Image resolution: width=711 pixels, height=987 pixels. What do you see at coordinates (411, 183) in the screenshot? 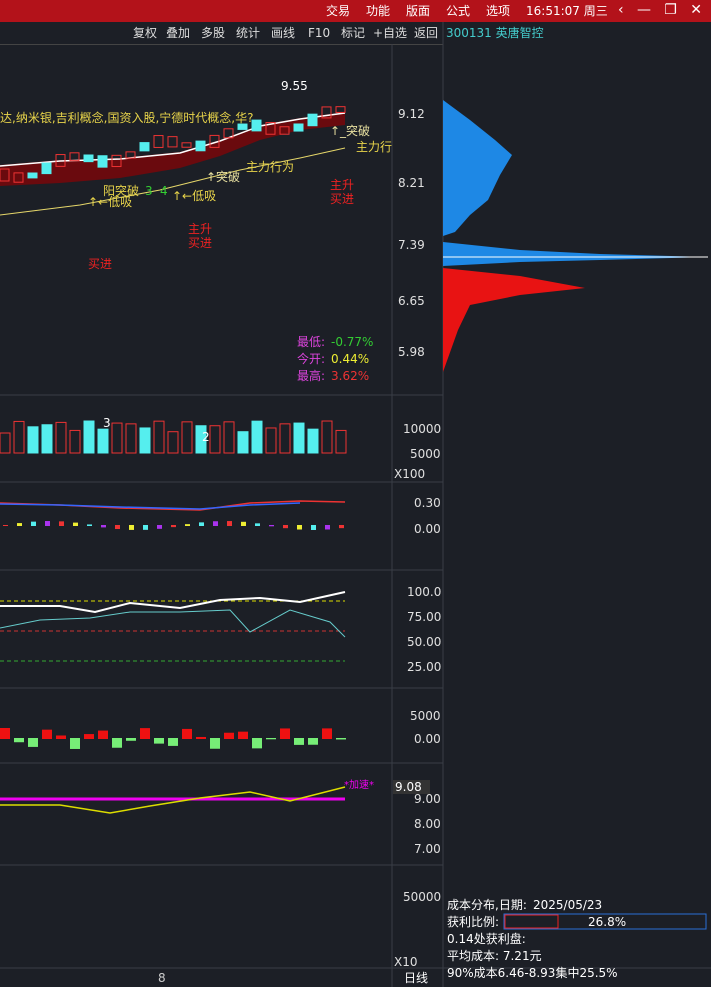
I see `axis-label: 8.21` at bounding box center [411, 183].